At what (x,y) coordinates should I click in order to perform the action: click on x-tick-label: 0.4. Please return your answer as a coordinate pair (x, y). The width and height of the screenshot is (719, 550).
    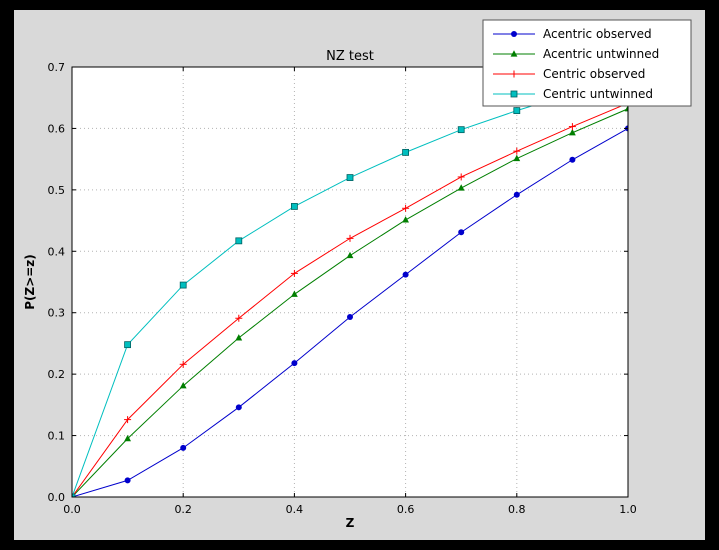
    Looking at the image, I should click on (295, 509).